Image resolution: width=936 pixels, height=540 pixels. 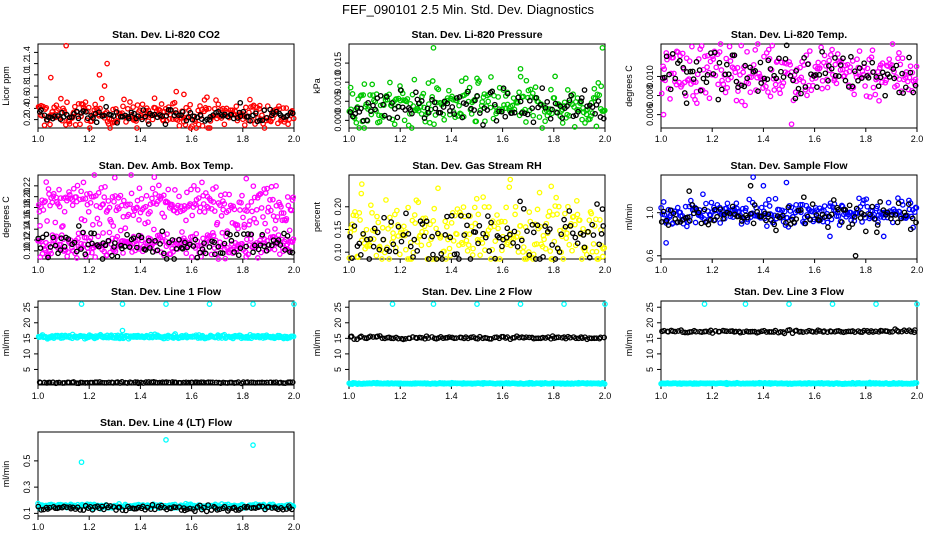 I want to click on x-tick-label: 1.2, so click(x=89, y=139).